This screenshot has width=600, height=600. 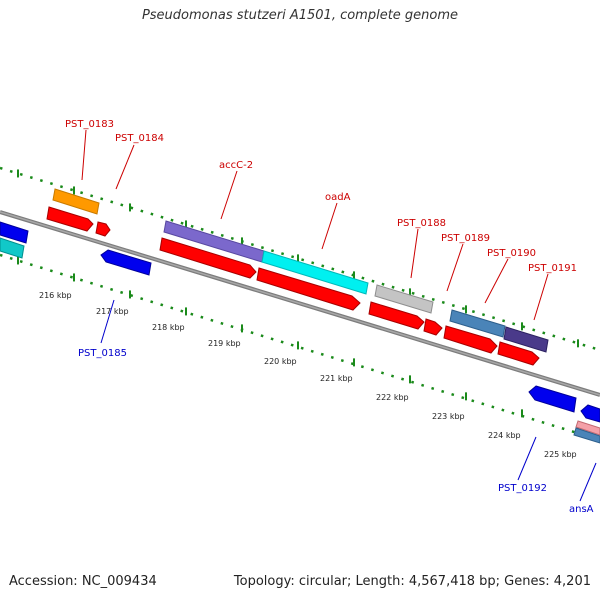 What do you see at coordinates (560, 454) in the screenshot?
I see `ruler-label: 225 kbp` at bounding box center [560, 454].